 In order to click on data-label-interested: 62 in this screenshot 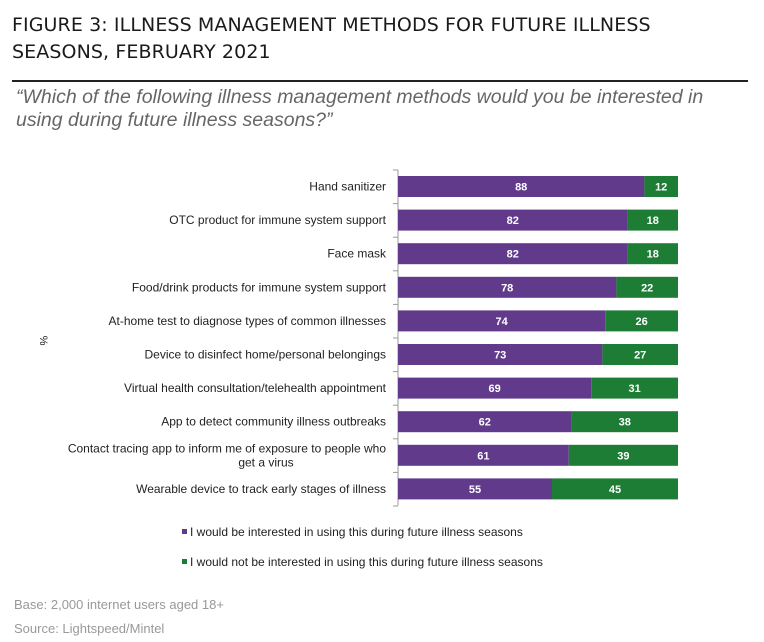, I will do `click(485, 423)`.